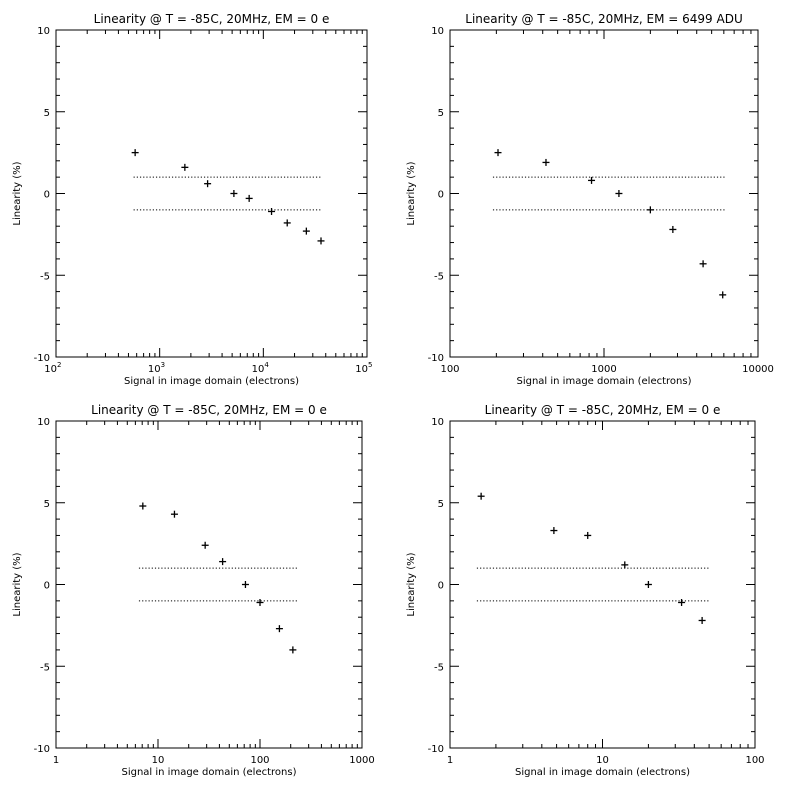 Image resolution: width=786 pixels, height=788 pixels. Describe the element at coordinates (163, 365) in the screenshot. I see `x-tick-exponent: 3` at that location.